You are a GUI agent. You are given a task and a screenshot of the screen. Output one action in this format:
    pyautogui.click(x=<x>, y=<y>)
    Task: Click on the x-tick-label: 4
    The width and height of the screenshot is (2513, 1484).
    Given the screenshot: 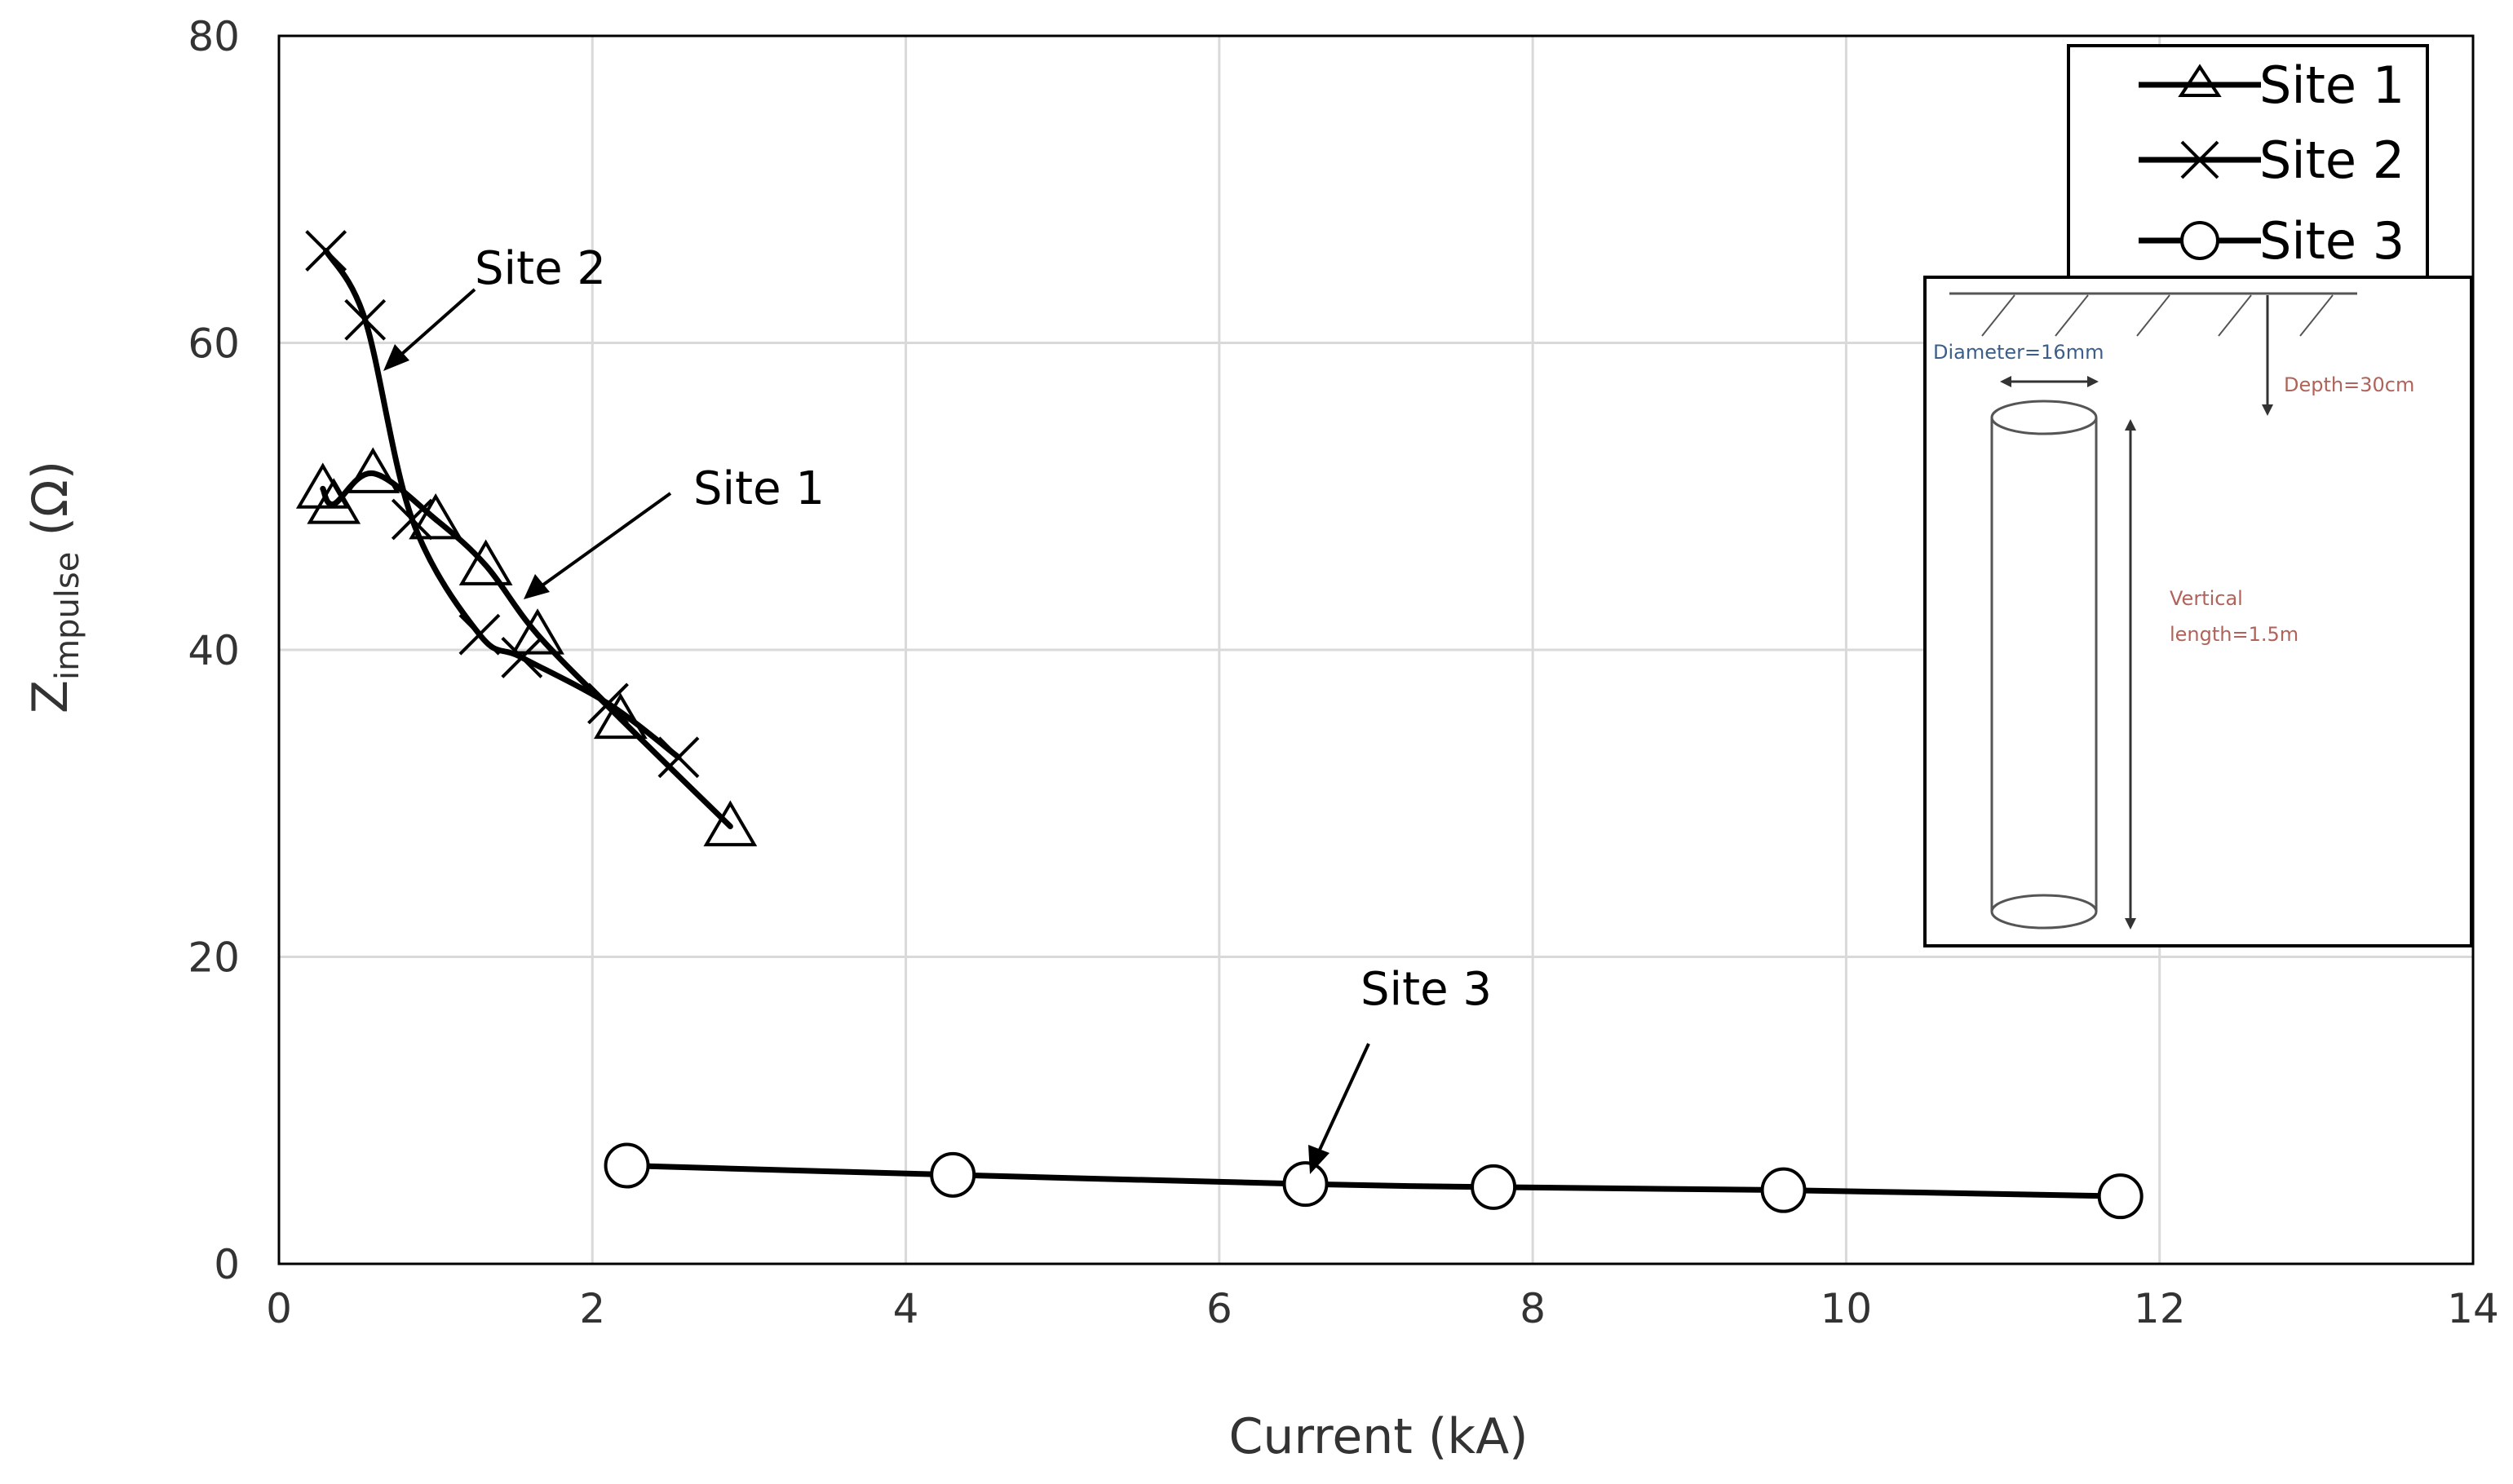 What is the action you would take?
    pyautogui.click(x=906, y=1308)
    